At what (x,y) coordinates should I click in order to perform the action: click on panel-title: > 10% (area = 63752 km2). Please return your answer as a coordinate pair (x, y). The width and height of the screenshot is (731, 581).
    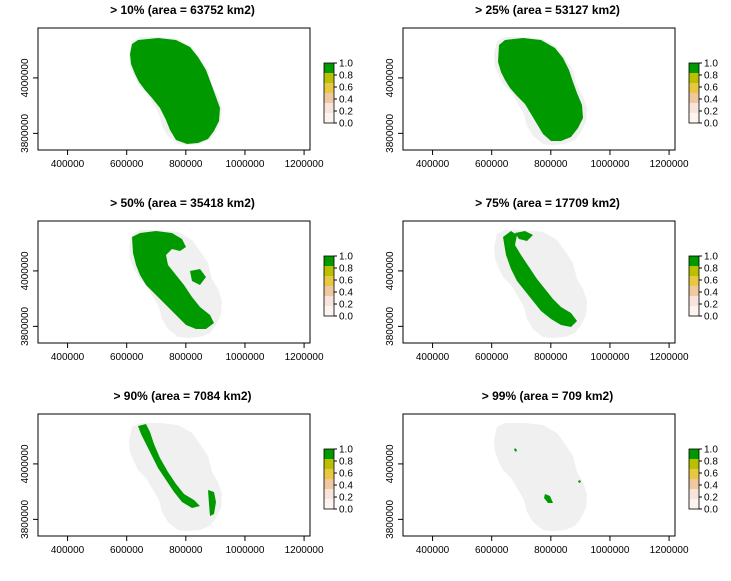
    Looking at the image, I should click on (182, 10).